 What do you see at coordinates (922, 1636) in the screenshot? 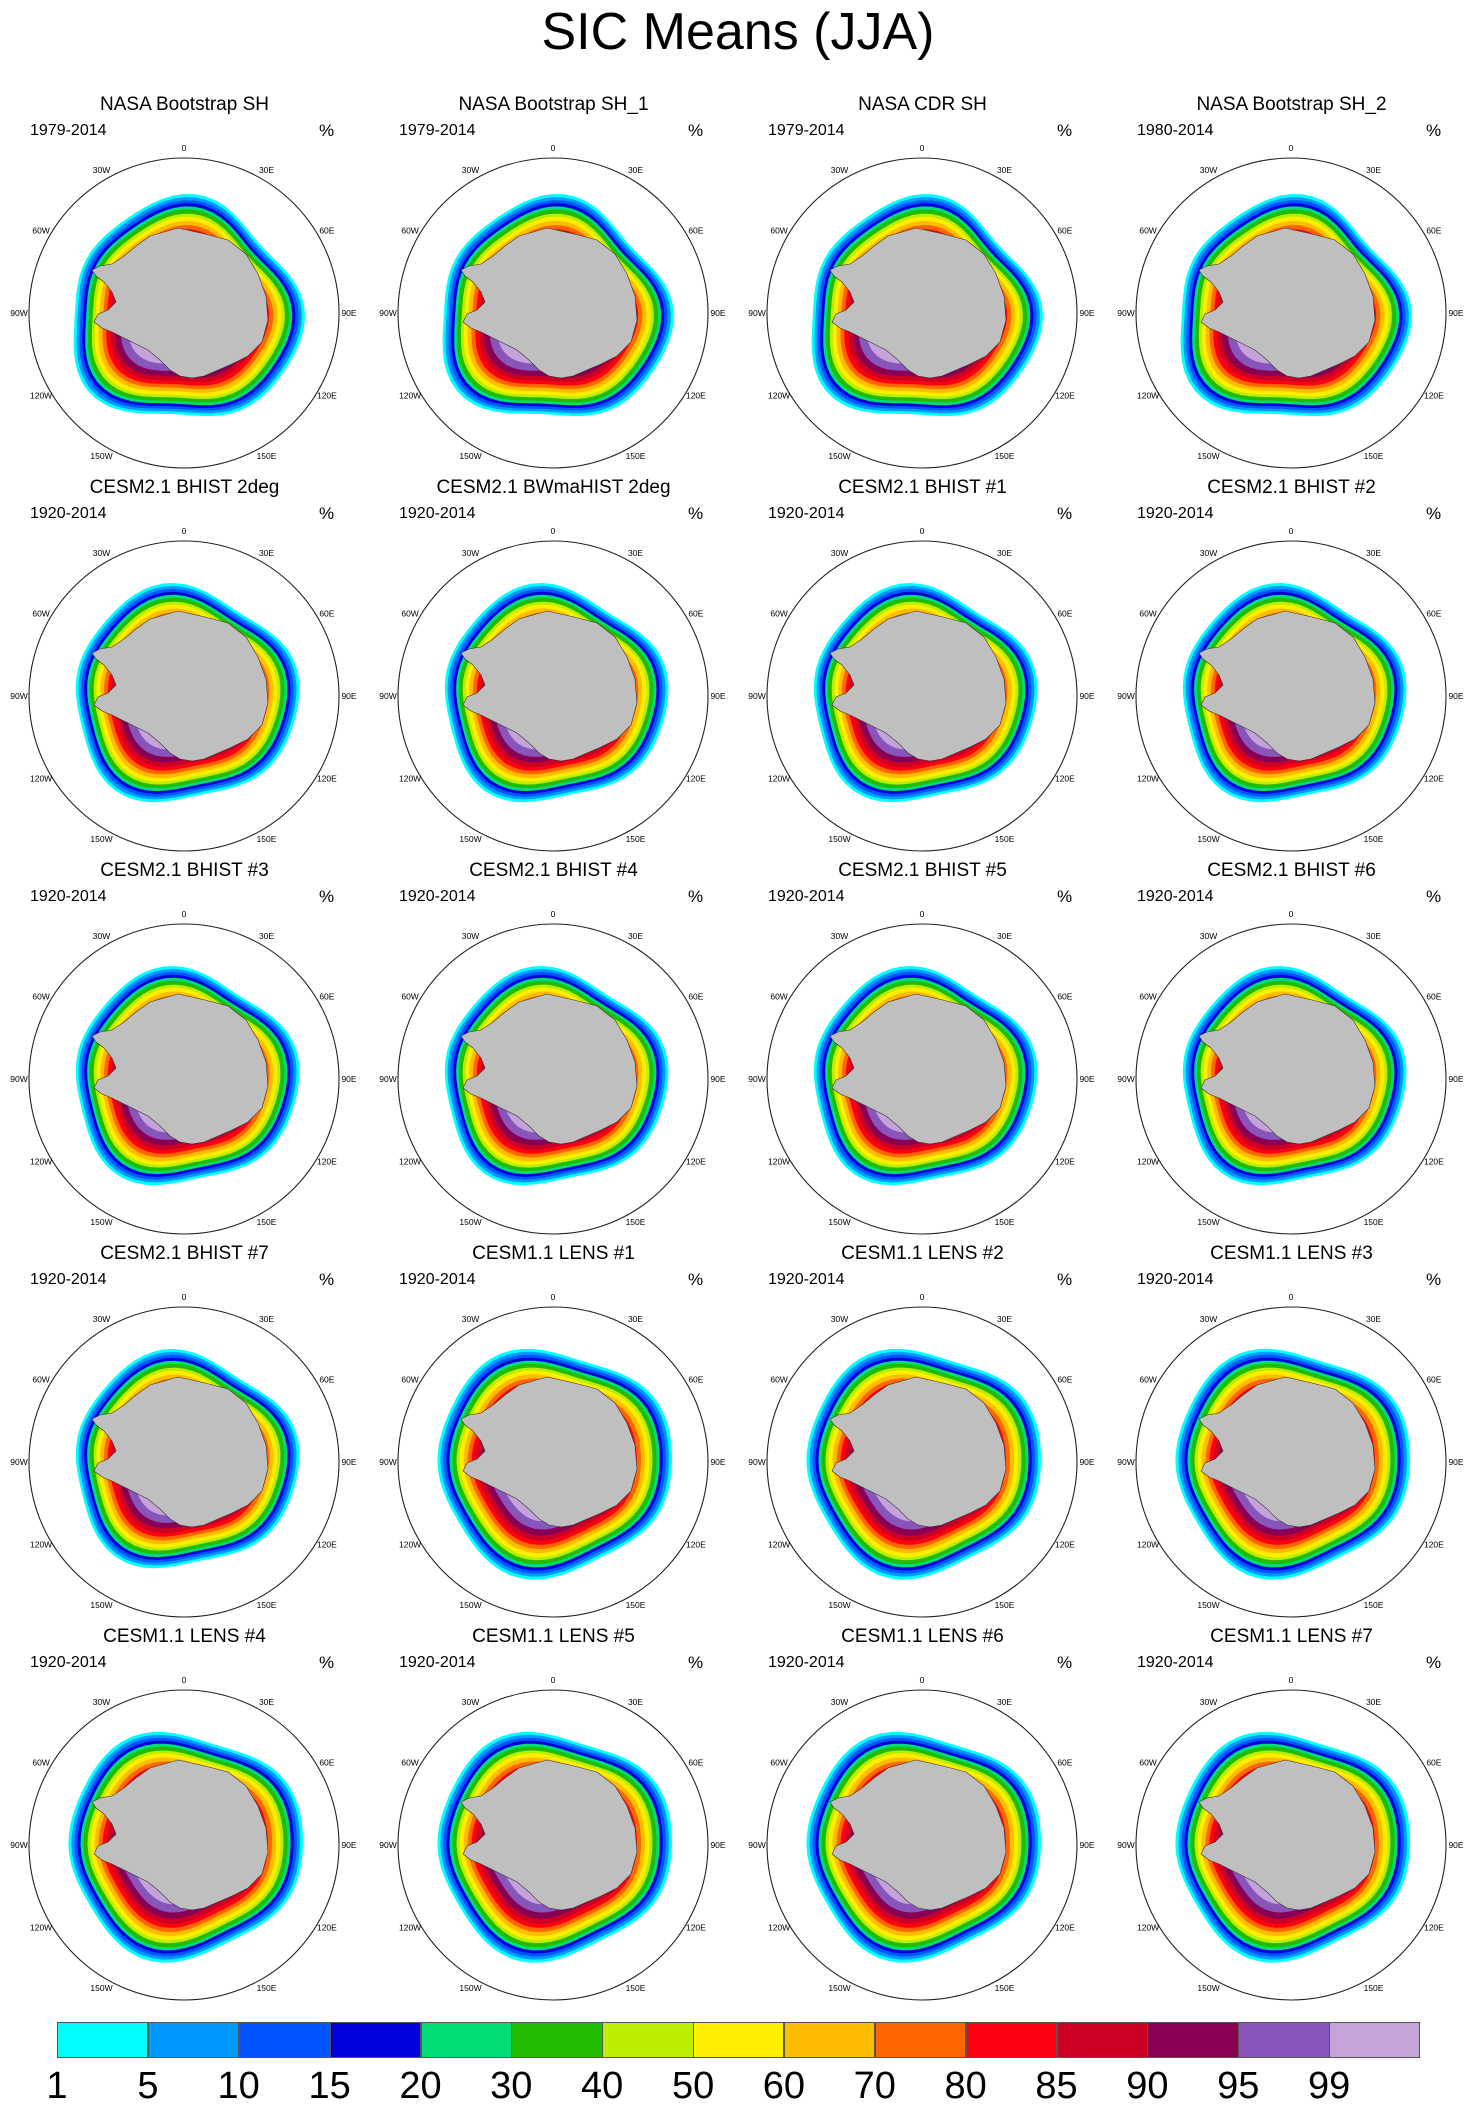
I see `panel-title: CESM1.1 LENS #6` at bounding box center [922, 1636].